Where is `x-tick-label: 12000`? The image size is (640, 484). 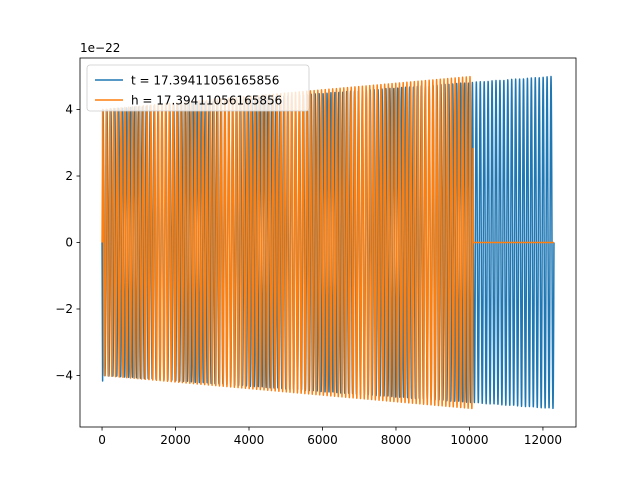
x-tick-label: 12000 is located at coordinates (543, 440).